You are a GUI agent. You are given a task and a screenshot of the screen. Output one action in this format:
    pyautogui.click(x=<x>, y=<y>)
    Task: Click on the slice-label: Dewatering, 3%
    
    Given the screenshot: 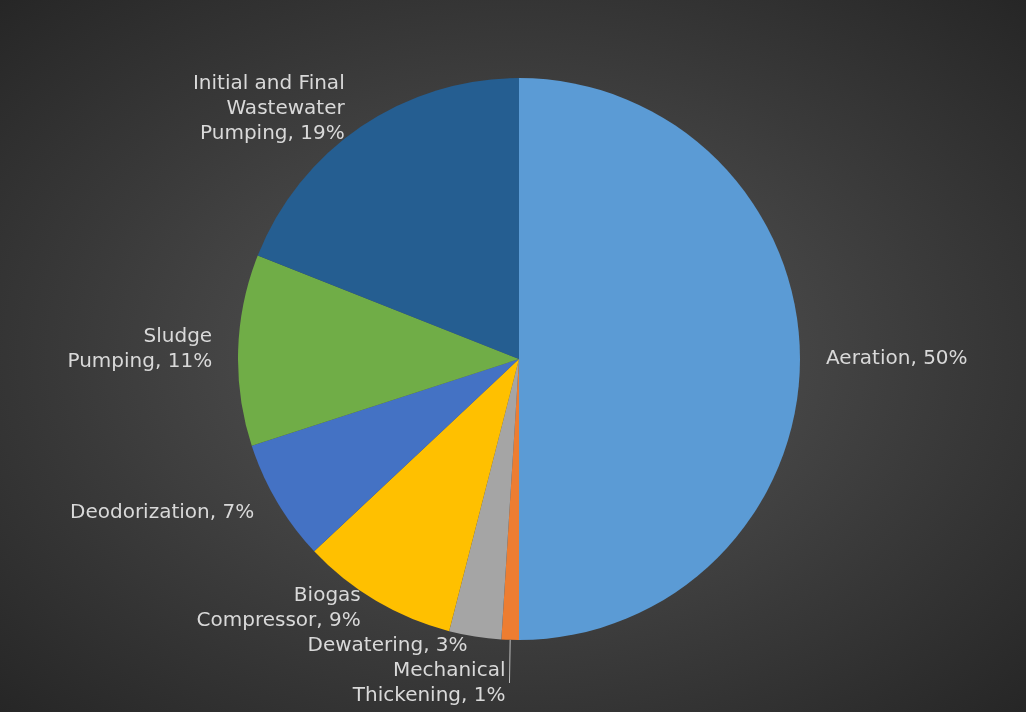 What is the action you would take?
    pyautogui.click(x=387, y=643)
    